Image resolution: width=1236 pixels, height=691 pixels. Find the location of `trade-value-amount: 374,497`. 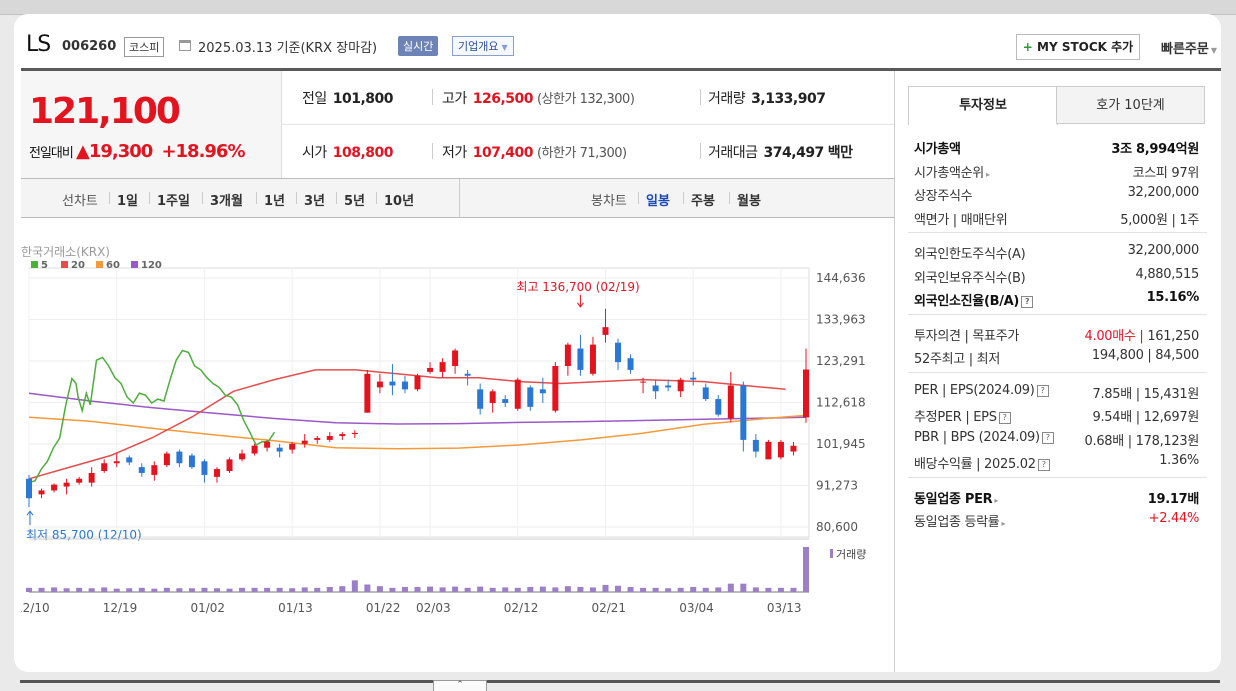

trade-value-amount: 374,497 is located at coordinates (794, 153).